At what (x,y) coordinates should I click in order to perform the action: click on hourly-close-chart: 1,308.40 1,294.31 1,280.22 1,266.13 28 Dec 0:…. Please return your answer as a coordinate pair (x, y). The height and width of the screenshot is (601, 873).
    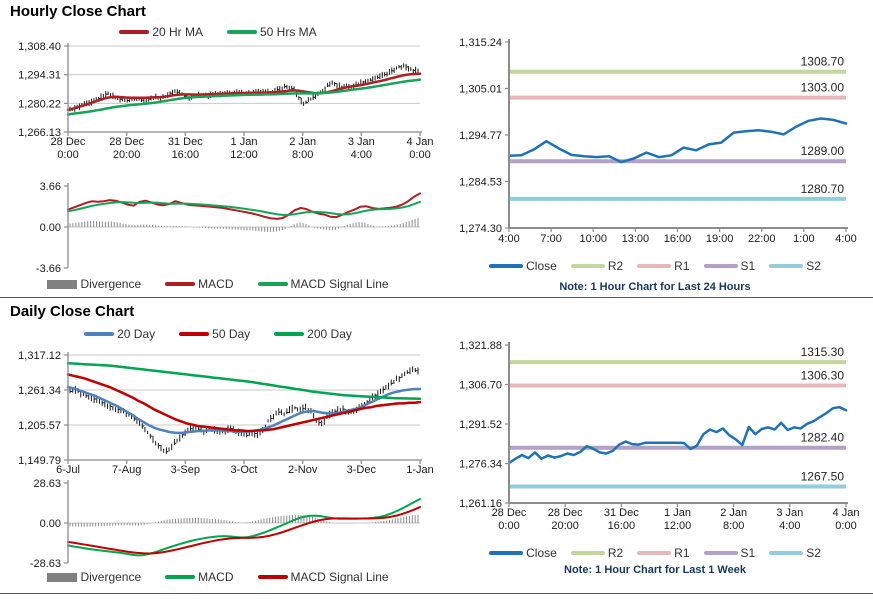
    Looking at the image, I should click on (218, 103).